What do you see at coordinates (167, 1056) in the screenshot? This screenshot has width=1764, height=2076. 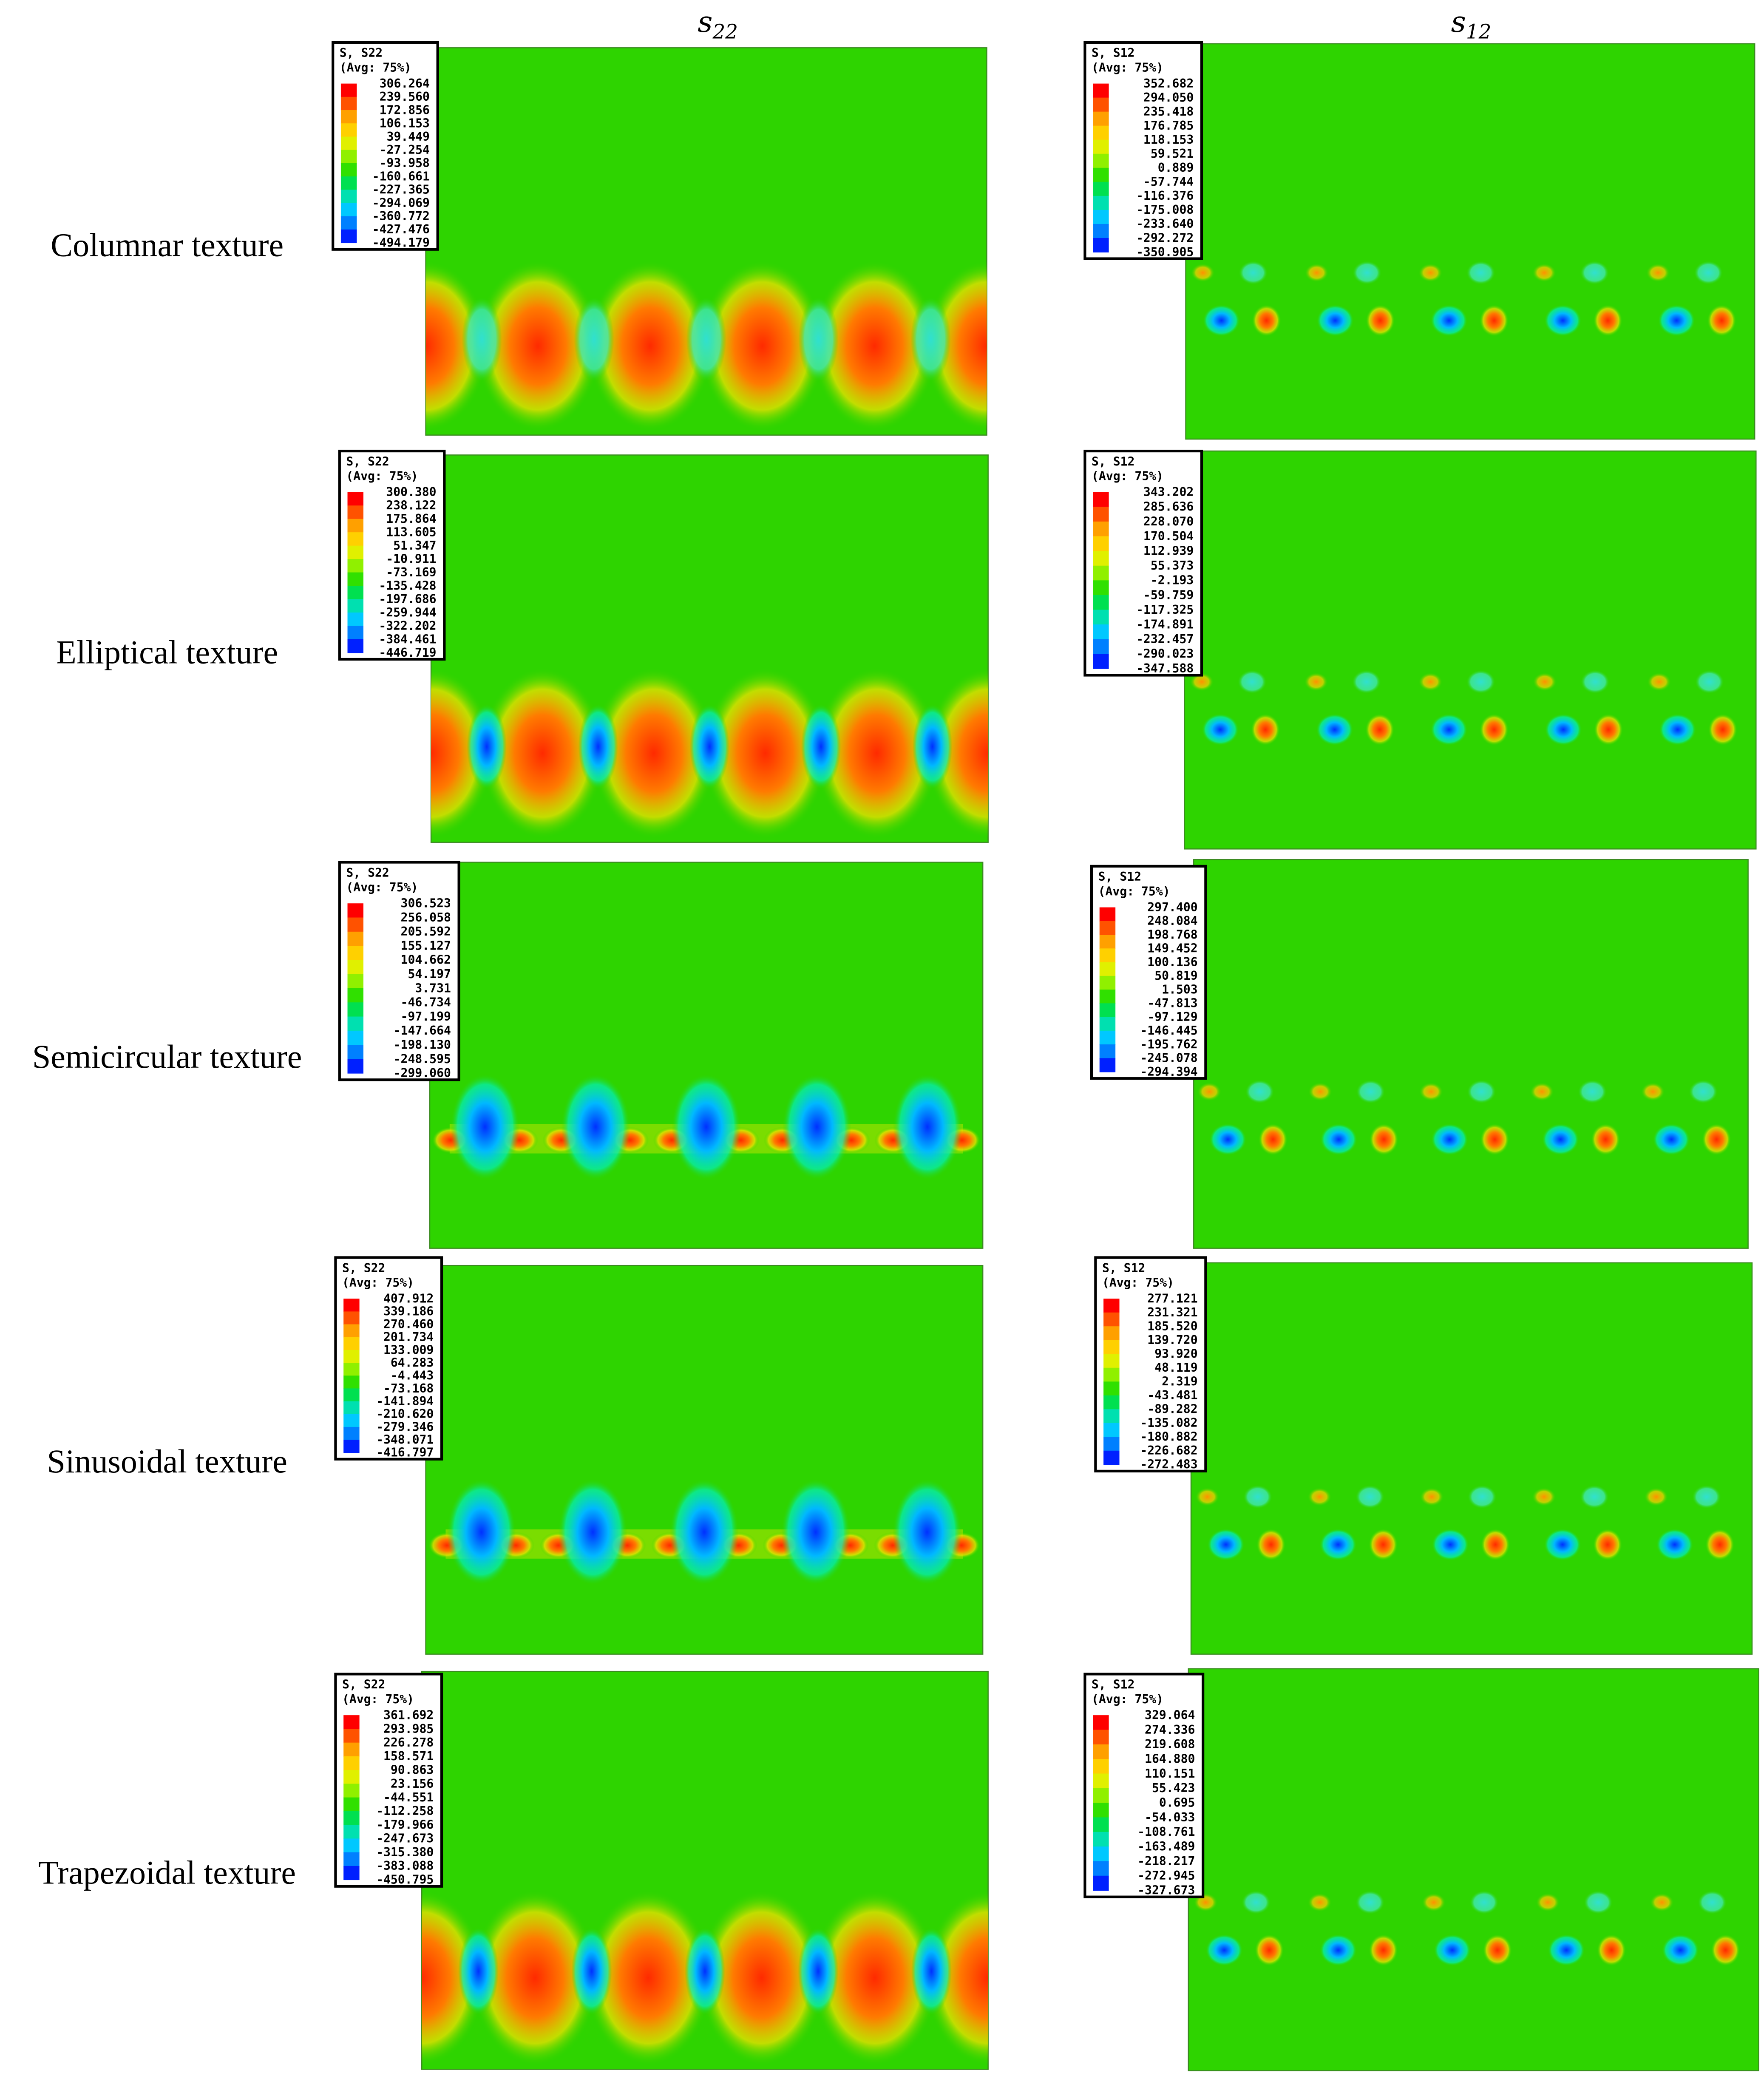 I see `row-label: Semicircular texture` at bounding box center [167, 1056].